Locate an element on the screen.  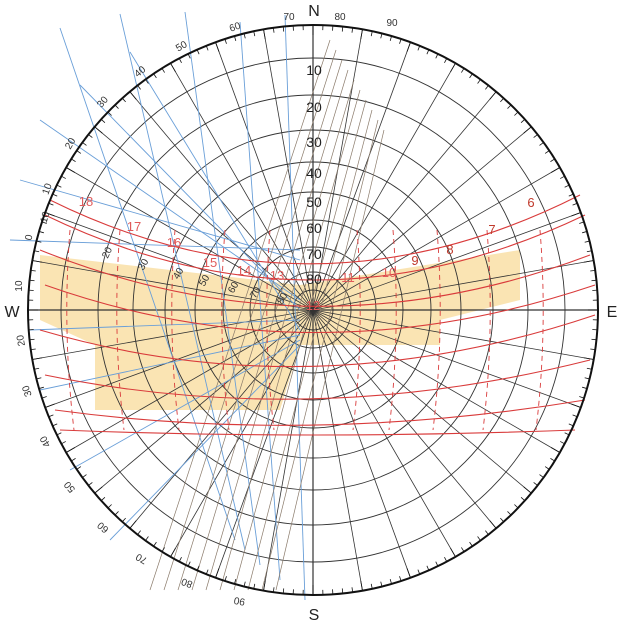
rim-label-left-20b: 20 is located at coordinates (21, 340).